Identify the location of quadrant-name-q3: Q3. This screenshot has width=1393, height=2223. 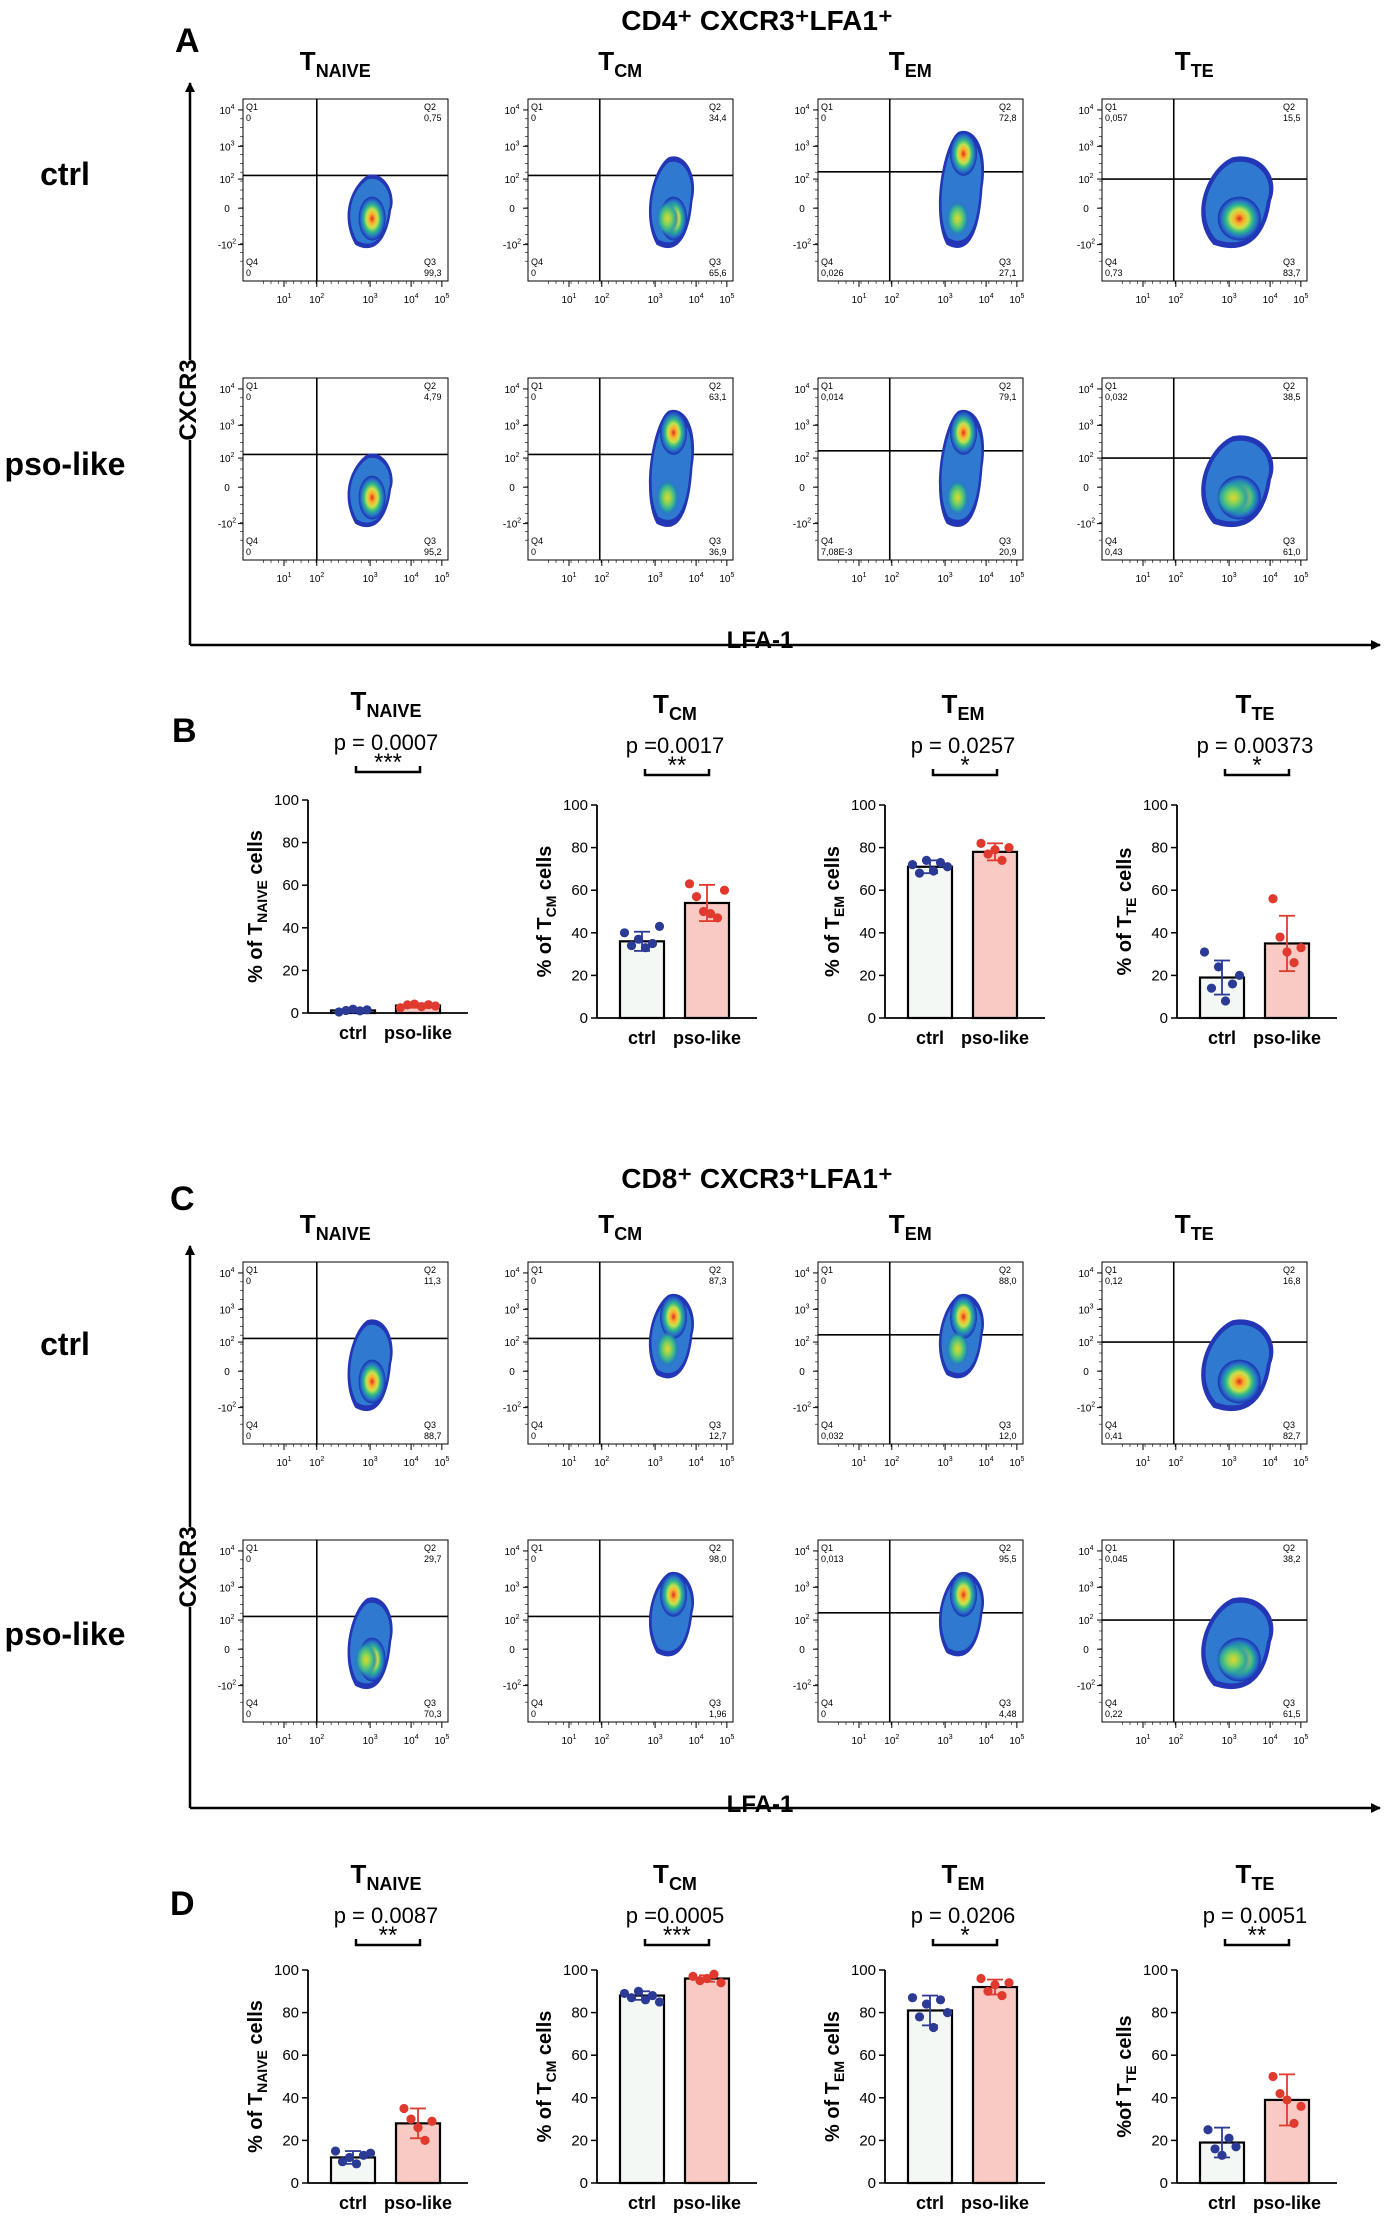
(1289, 1703).